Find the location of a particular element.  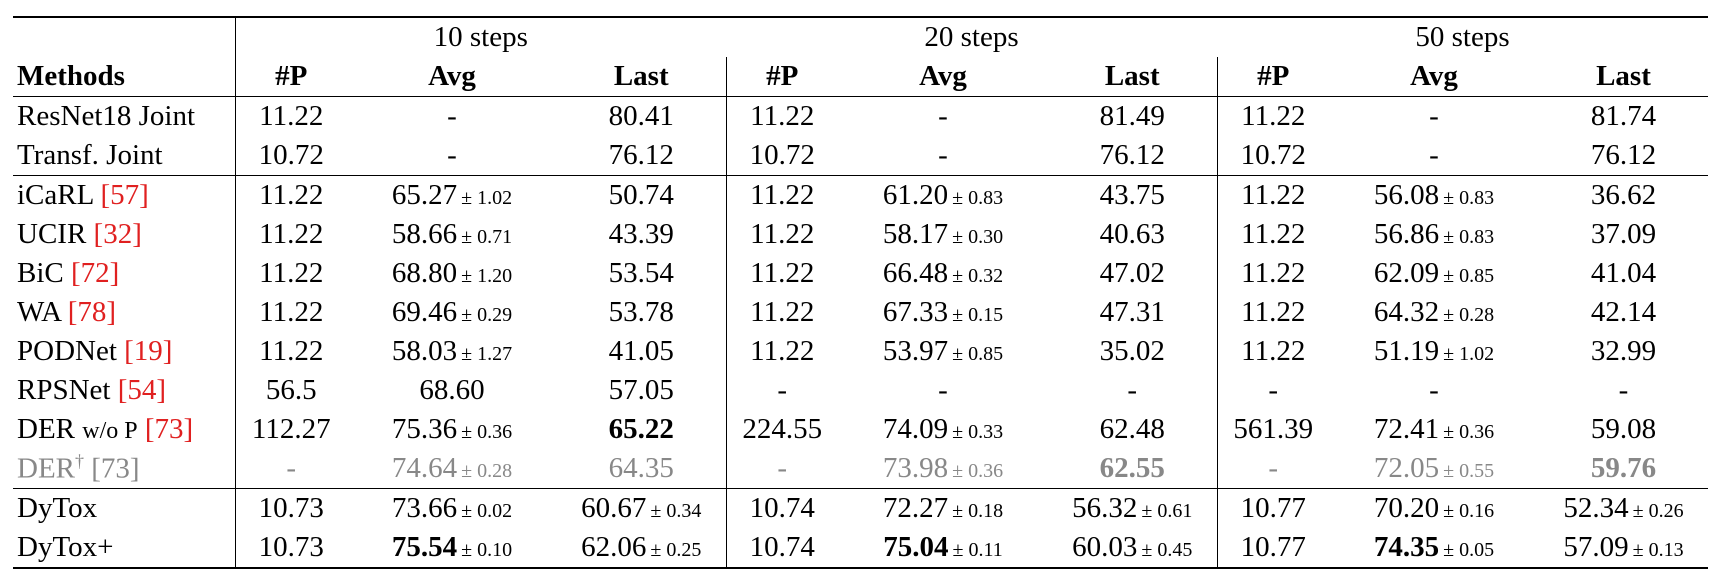

value: 64.32 is located at coordinates (1406, 312).